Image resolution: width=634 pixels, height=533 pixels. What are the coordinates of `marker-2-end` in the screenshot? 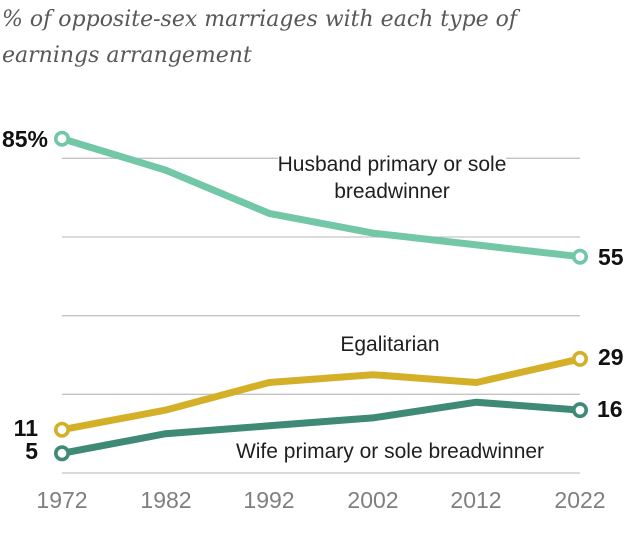 It's located at (579, 410).